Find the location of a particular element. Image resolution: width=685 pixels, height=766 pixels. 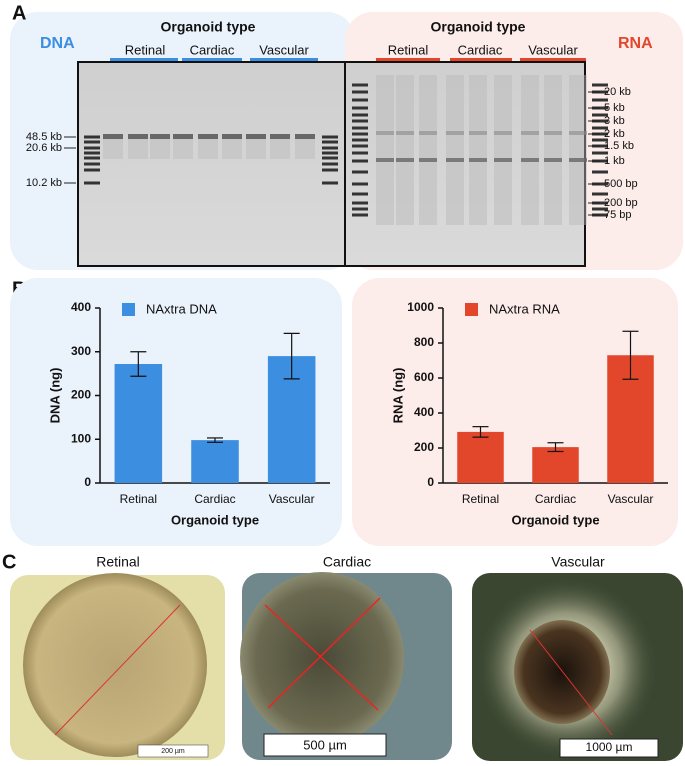

marker-label: 48.5 kb is located at coordinates (44, 137).